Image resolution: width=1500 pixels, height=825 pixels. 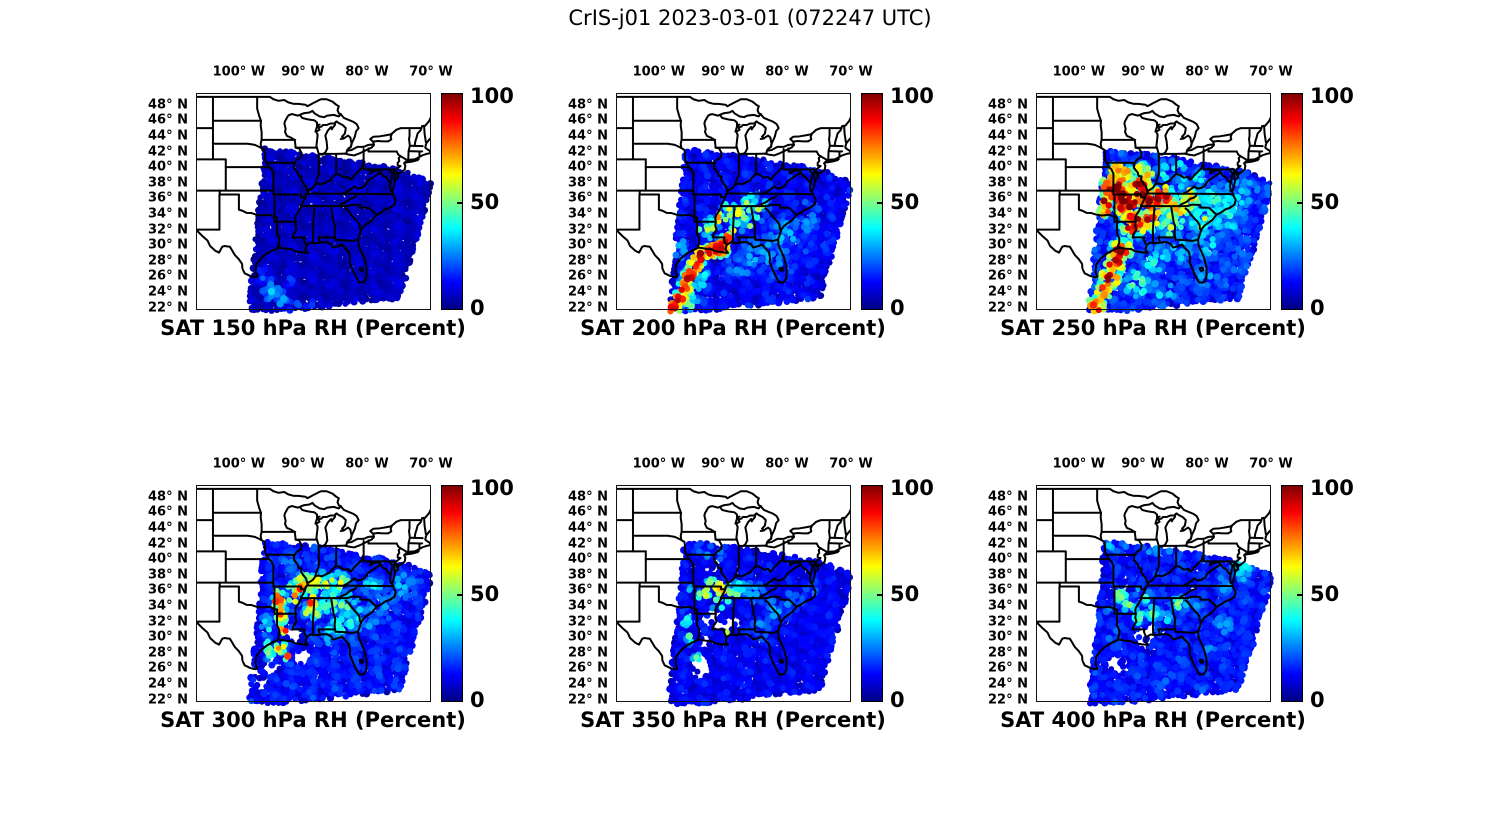 I want to click on panel-title: SAT 400 hPa RH (Percent), so click(x=1153, y=720).